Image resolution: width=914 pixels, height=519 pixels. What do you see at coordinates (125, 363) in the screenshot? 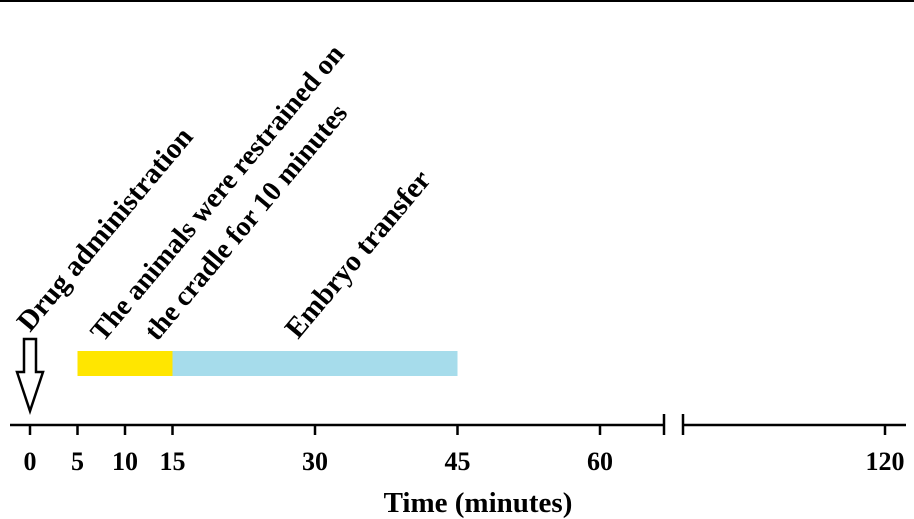
I see `bar-restraint` at bounding box center [125, 363].